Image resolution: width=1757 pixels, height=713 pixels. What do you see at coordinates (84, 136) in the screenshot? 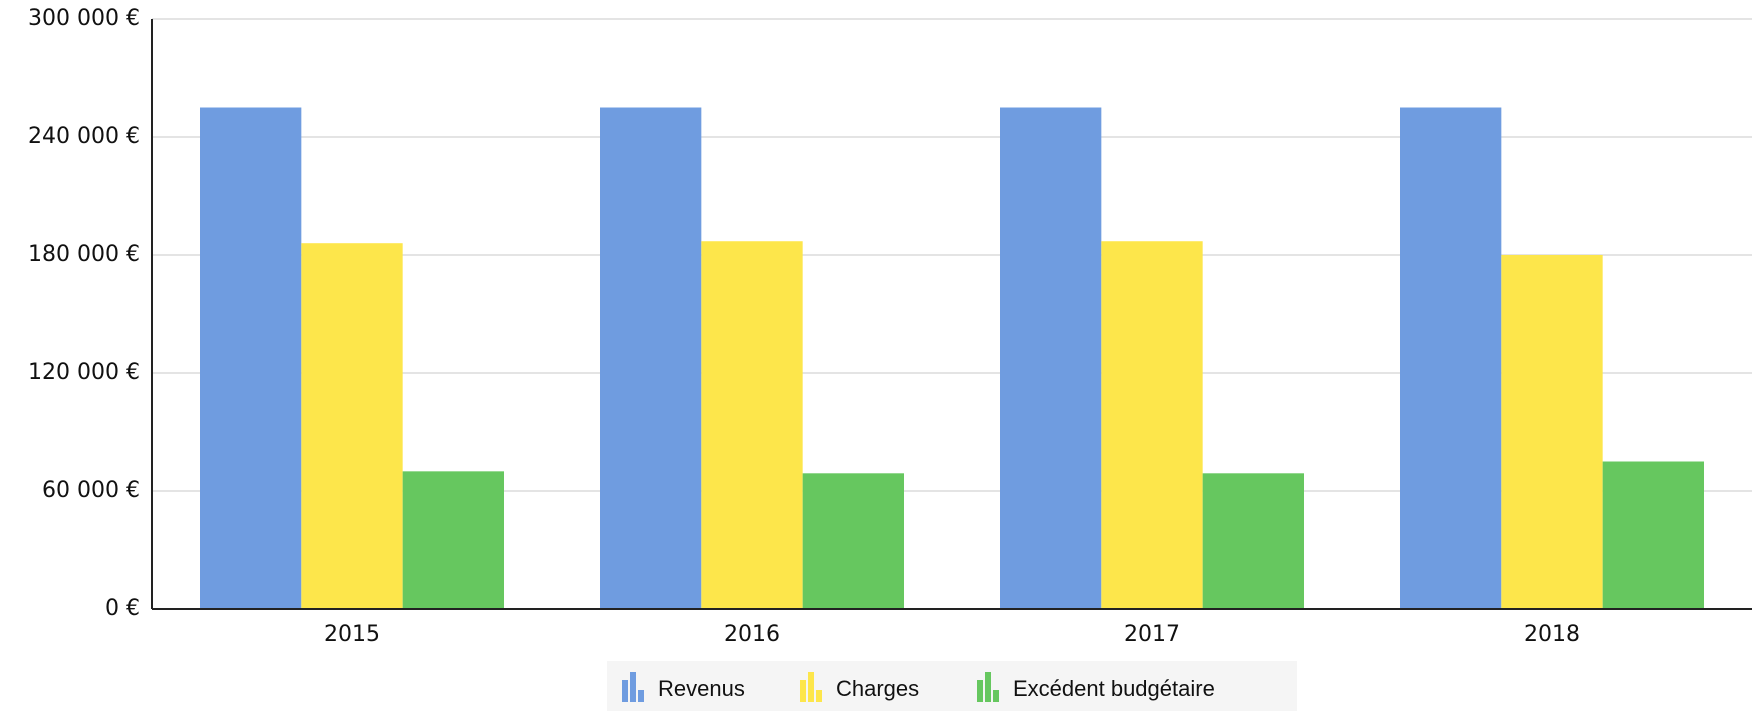
I see `y-tick-label: 240 000 €` at bounding box center [84, 136].